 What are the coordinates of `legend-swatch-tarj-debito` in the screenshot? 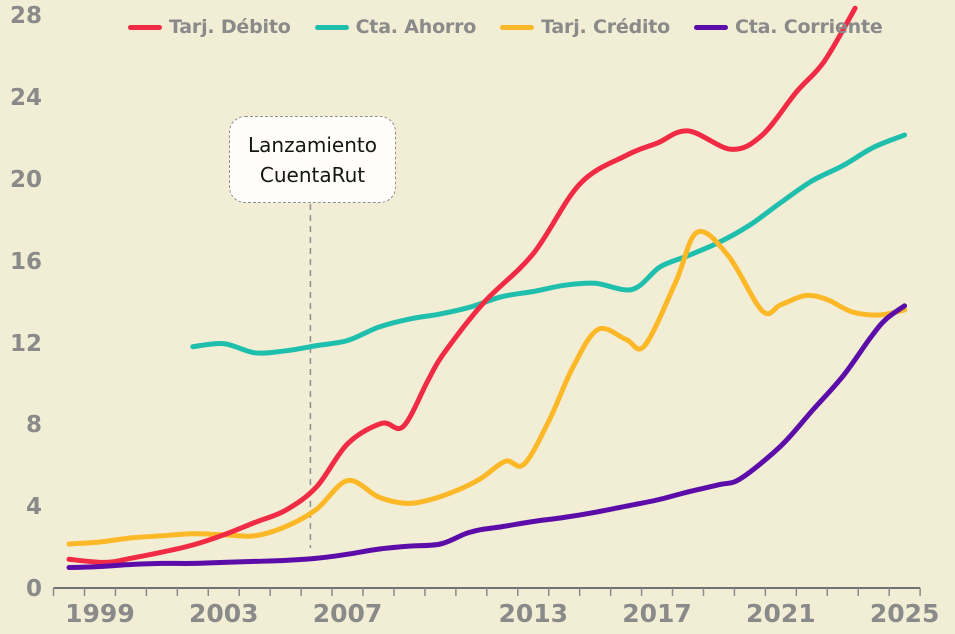 It's located at (145, 27).